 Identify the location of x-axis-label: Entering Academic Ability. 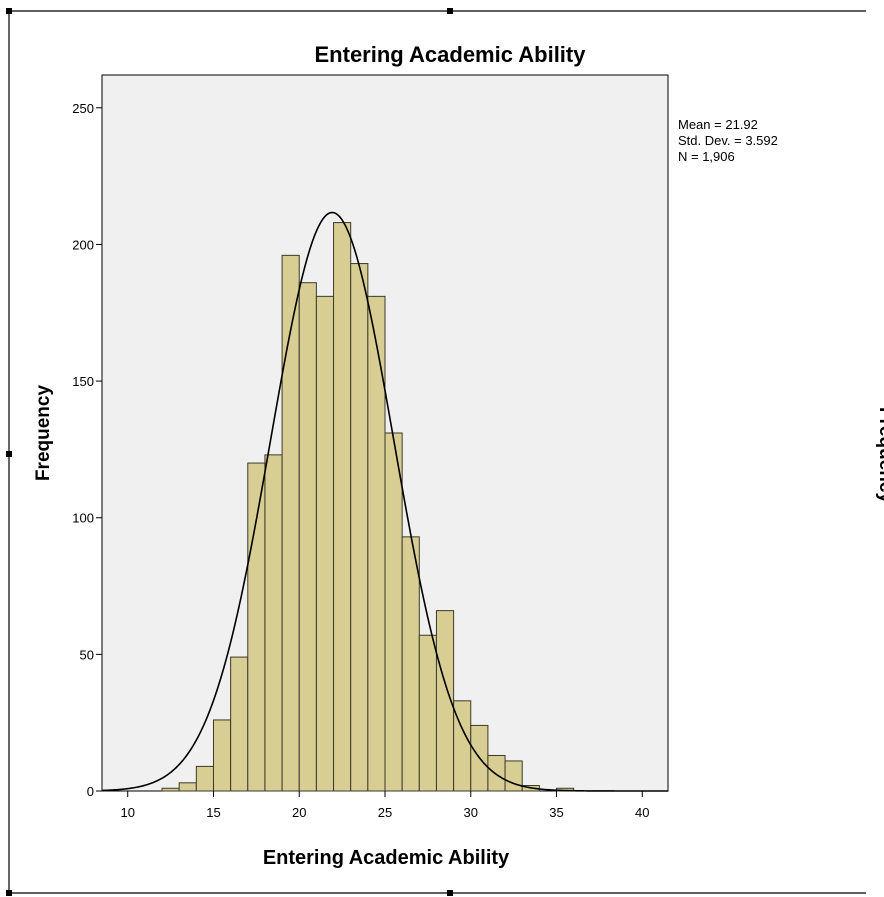
(386, 858).